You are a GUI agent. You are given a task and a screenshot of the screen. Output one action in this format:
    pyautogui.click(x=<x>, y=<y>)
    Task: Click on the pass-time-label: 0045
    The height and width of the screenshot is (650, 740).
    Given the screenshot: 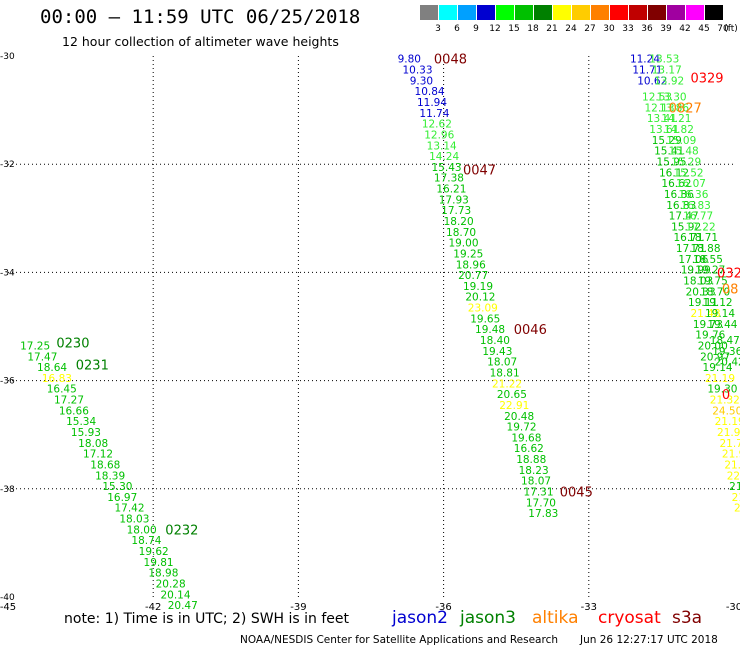 What is the action you would take?
    pyautogui.click(x=576, y=493)
    